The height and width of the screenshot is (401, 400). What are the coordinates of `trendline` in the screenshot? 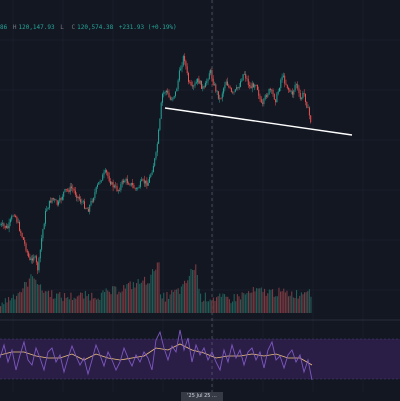 It's located at (258, 121).